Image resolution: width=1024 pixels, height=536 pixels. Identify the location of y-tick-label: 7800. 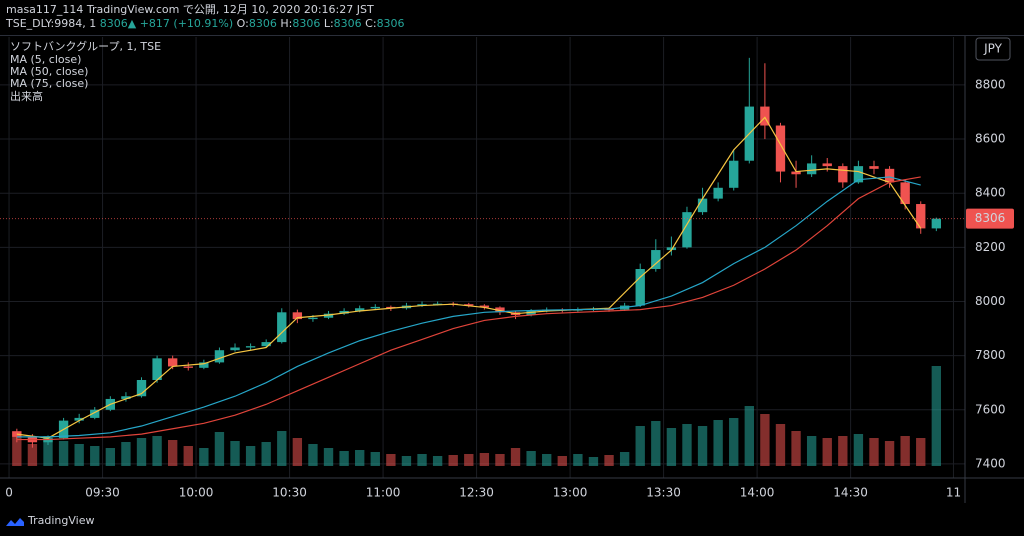
(990, 355).